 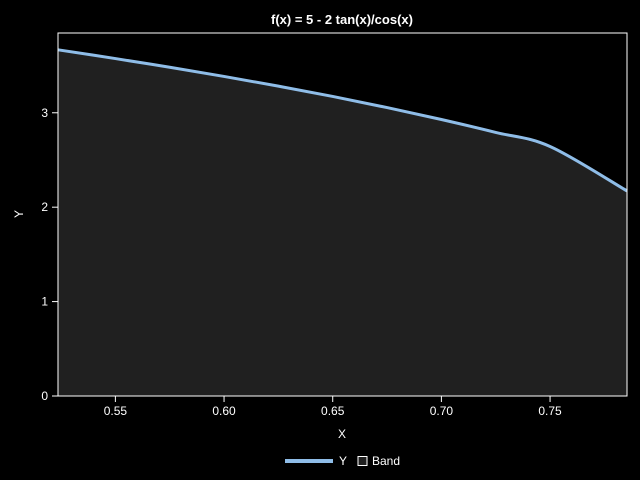 What do you see at coordinates (442, 411) in the screenshot?
I see `x-tick-label: 0.70` at bounding box center [442, 411].